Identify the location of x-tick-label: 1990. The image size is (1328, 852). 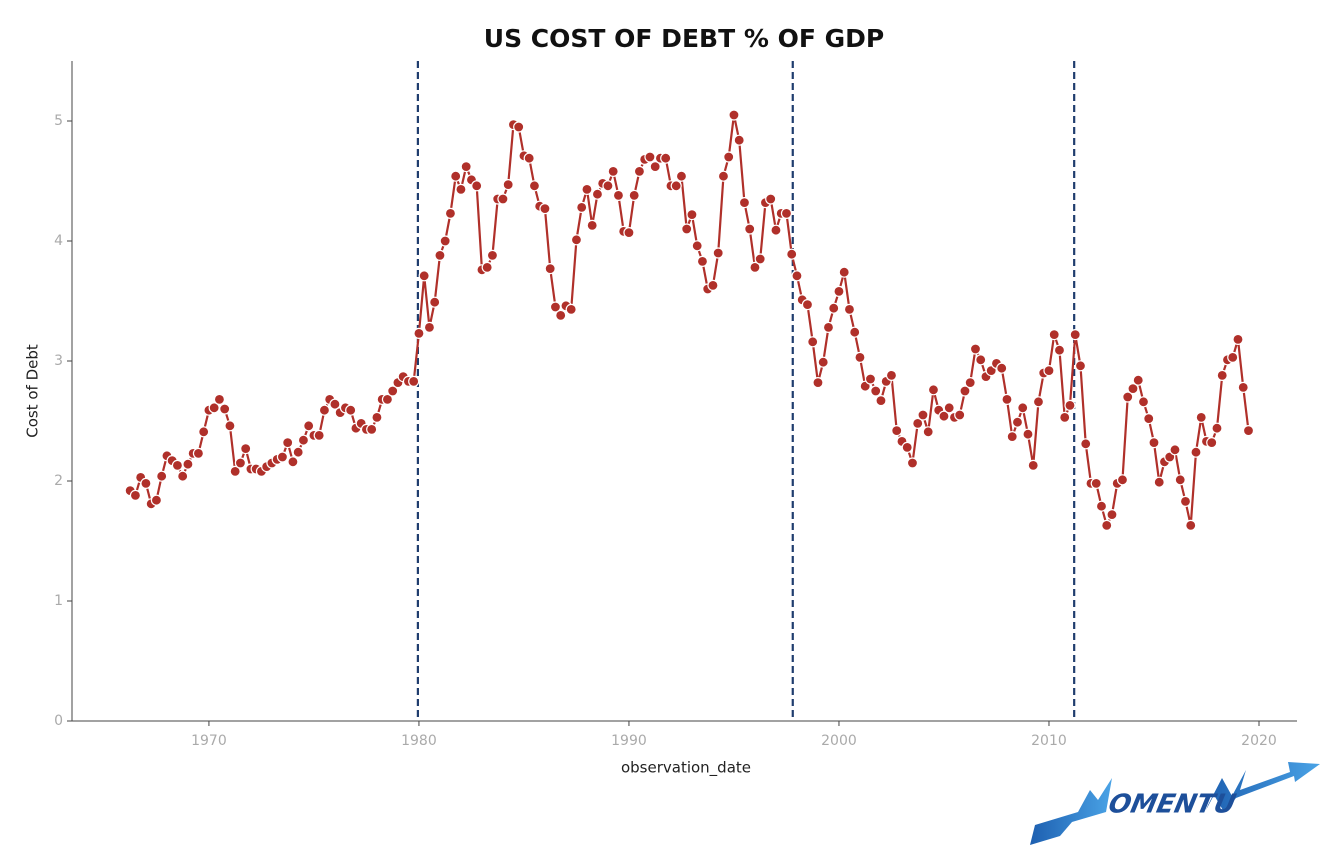
(629, 741).